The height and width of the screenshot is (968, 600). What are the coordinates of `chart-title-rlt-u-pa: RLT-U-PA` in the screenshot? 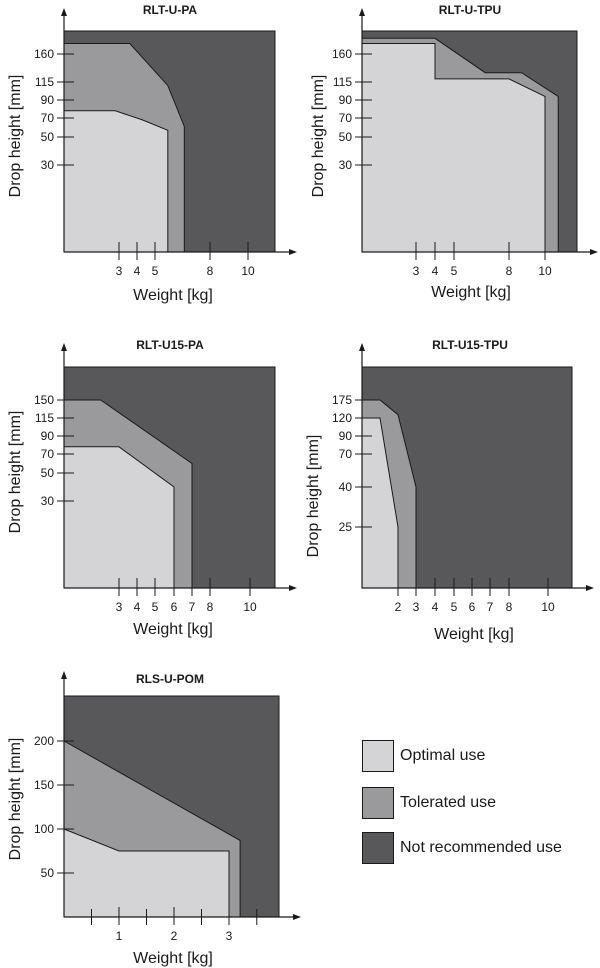 It's located at (170, 10).